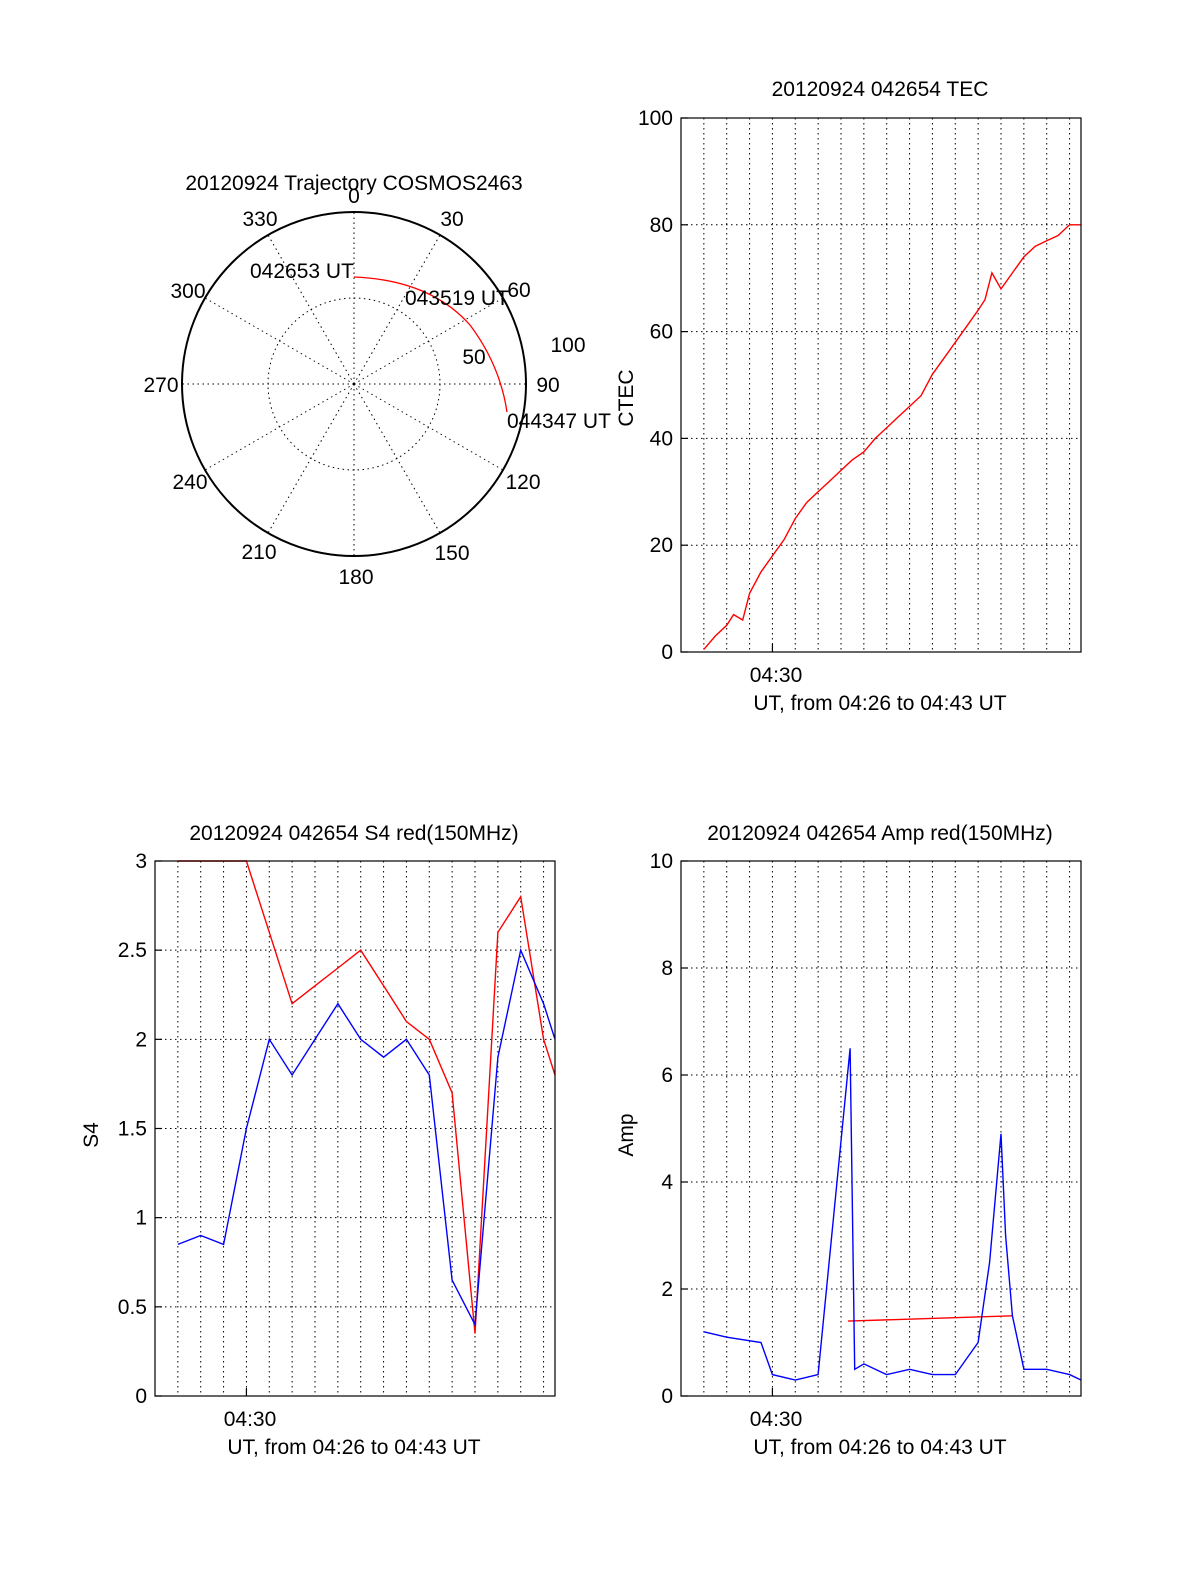 The height and width of the screenshot is (1575, 1200). Describe the element at coordinates (132, 950) in the screenshot. I see `y-tick-label: 2.5` at that location.